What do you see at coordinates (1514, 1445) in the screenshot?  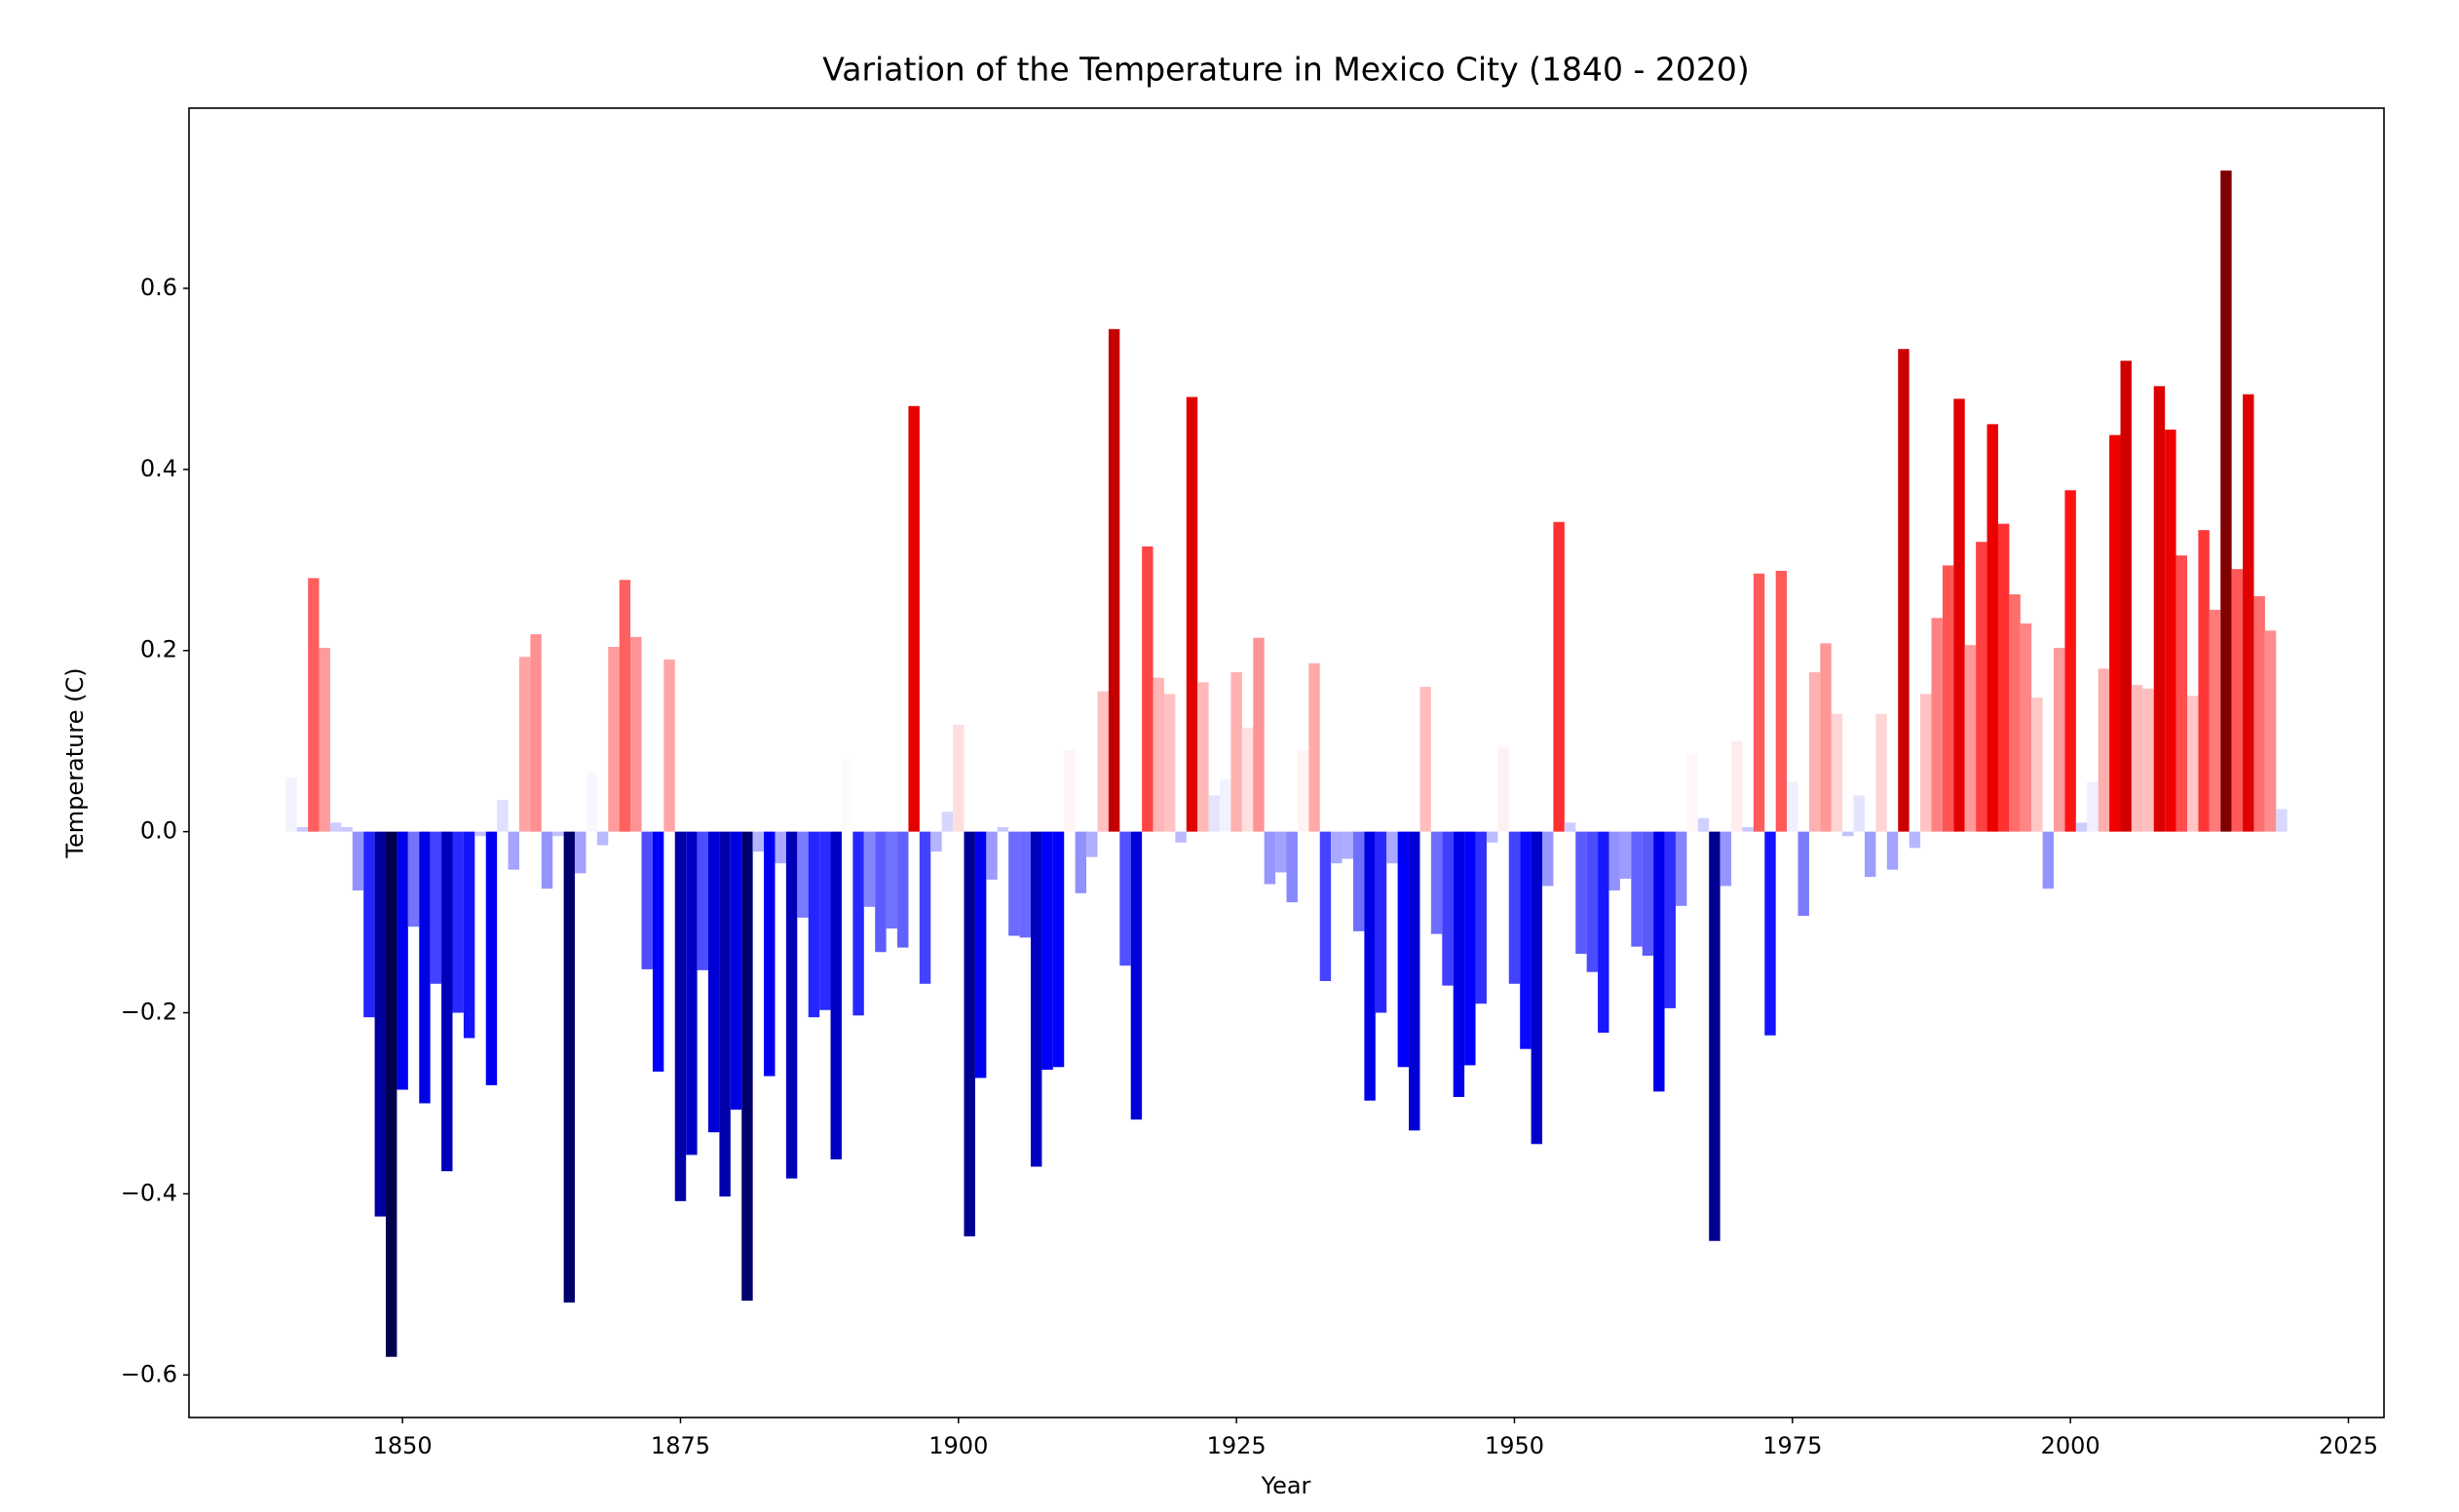 I see `x-tick-label: 1950` at bounding box center [1514, 1445].